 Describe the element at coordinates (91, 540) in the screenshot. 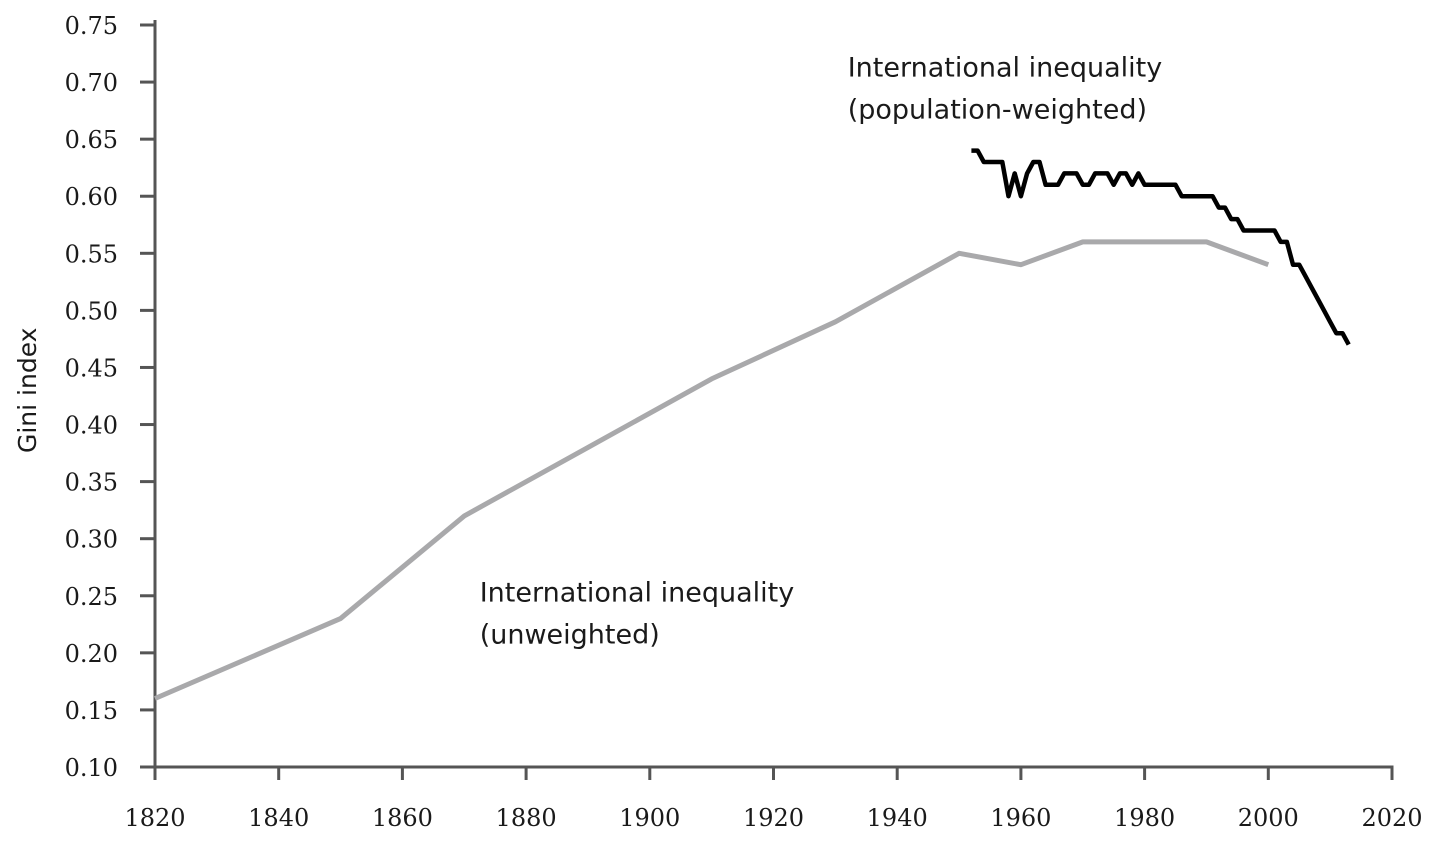

I see `y-tick-label: 0.30` at that location.